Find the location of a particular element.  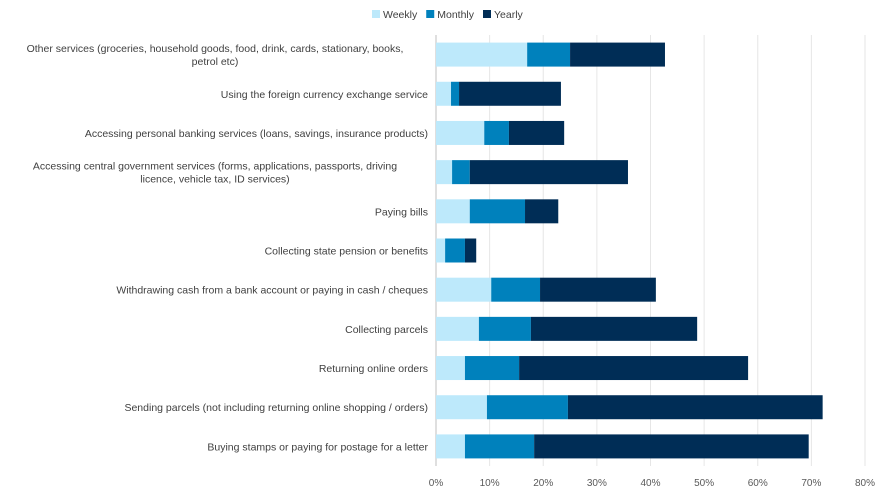

x-tick-label: 0% is located at coordinates (436, 483).